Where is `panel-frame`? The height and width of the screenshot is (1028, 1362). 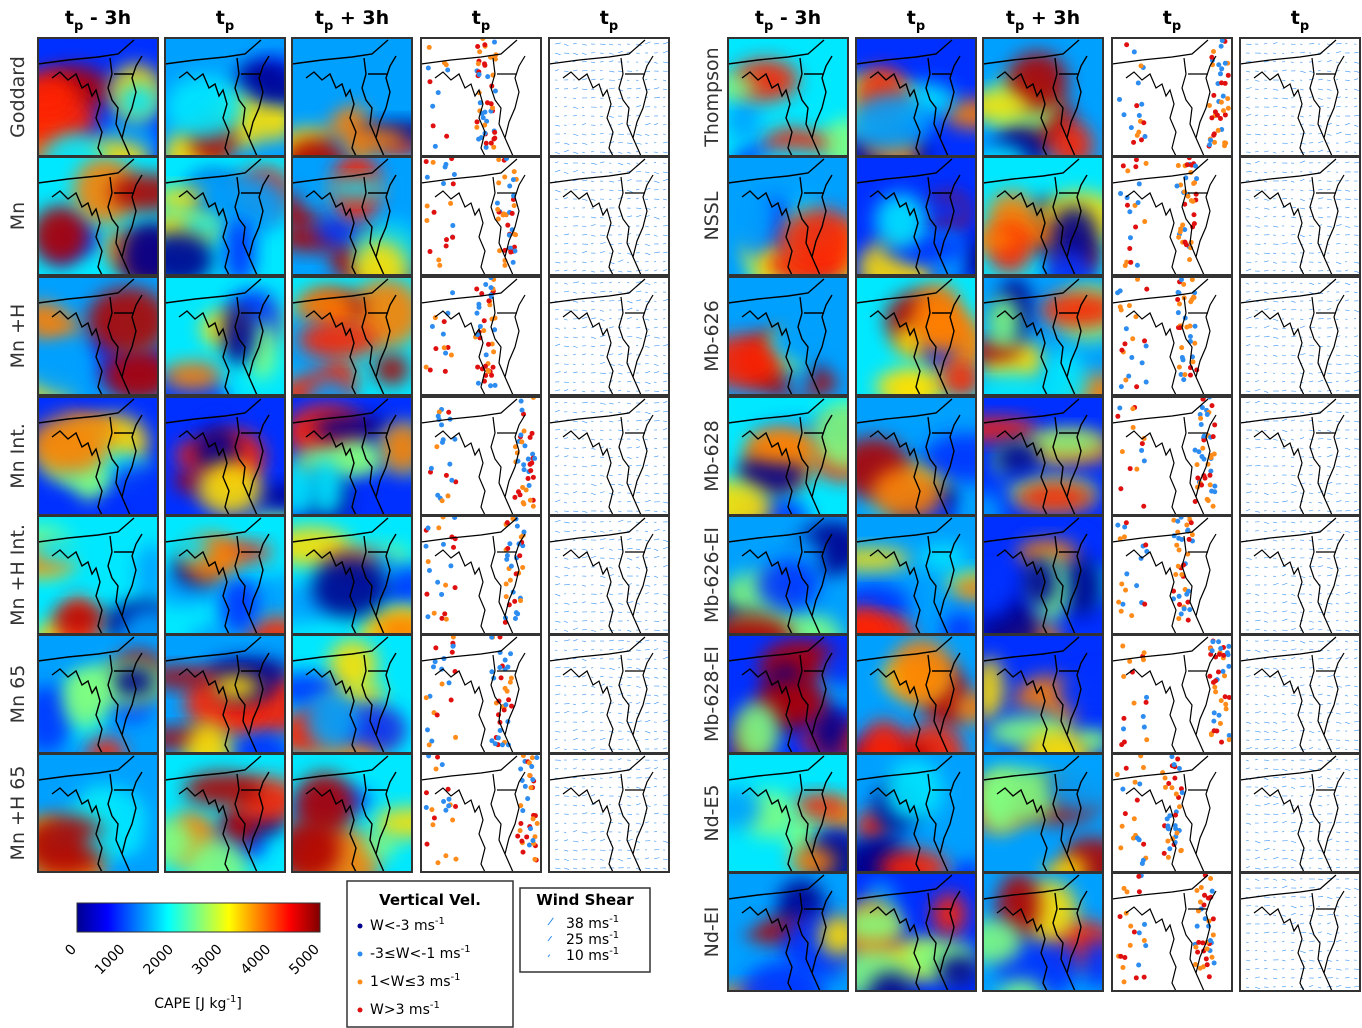
panel-frame is located at coordinates (98, 813).